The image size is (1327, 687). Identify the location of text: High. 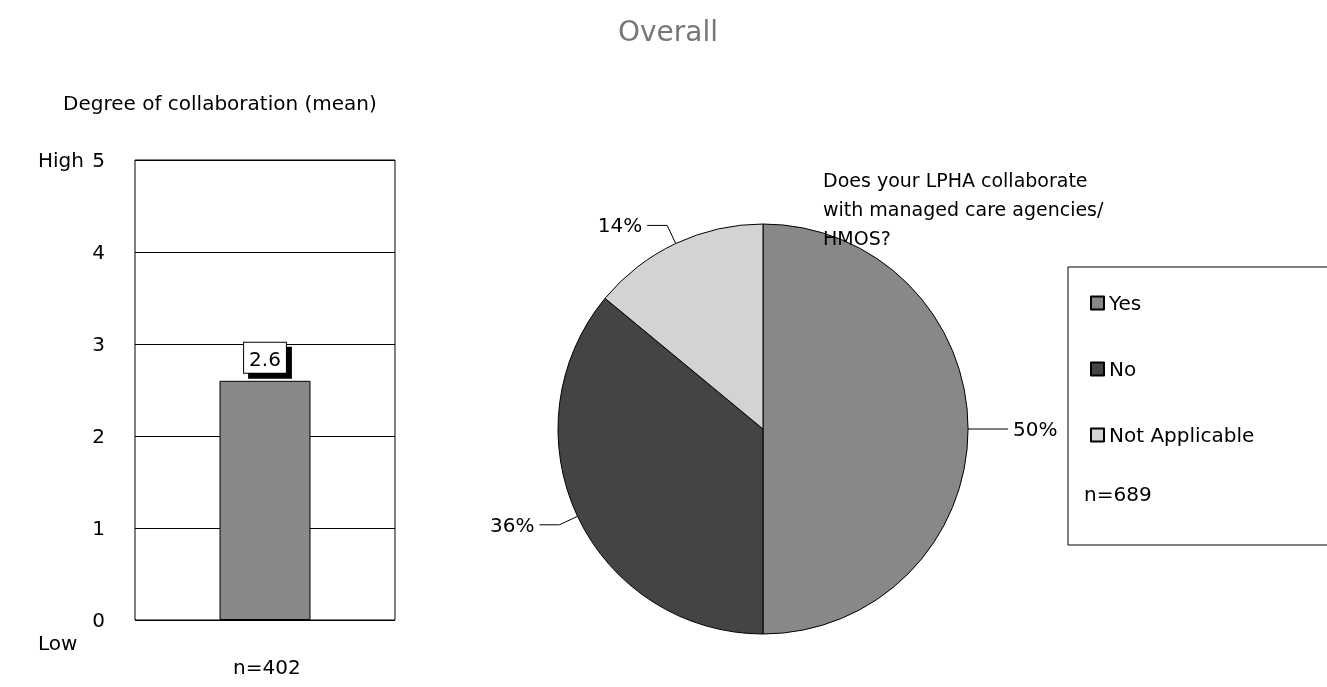
(61, 160).